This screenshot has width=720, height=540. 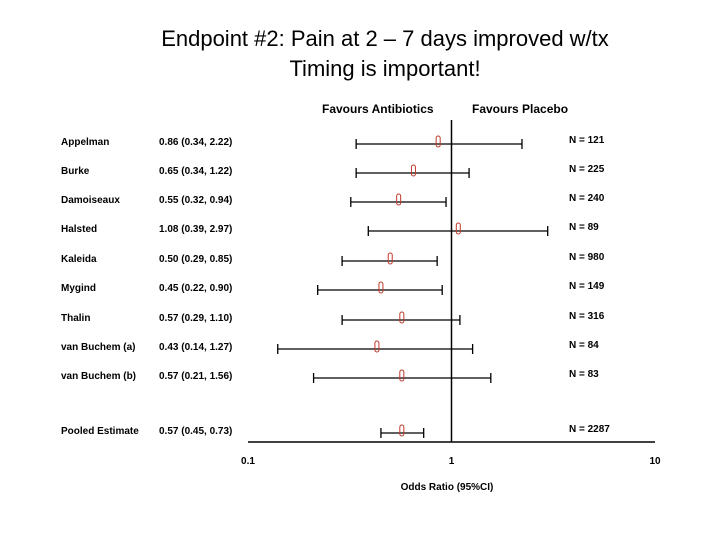 I want to click on study-row: Burke 0.65 (0.34, 1.22) N = 225, so click(x=333, y=171).